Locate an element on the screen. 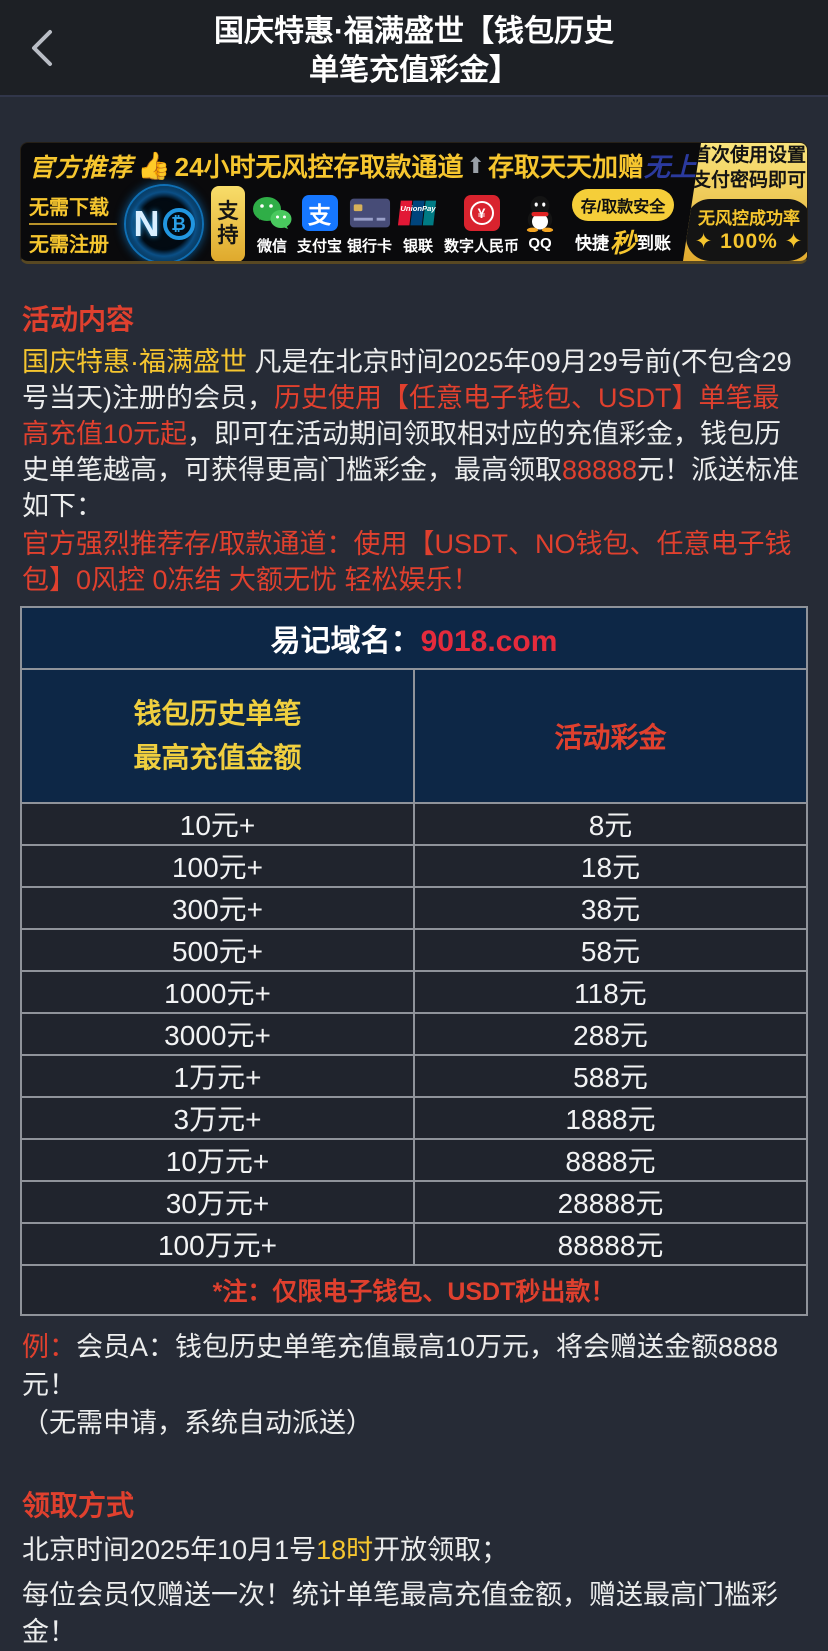 This screenshot has width=828, height=1651. bonus-amount: 8元 is located at coordinates (610, 824).